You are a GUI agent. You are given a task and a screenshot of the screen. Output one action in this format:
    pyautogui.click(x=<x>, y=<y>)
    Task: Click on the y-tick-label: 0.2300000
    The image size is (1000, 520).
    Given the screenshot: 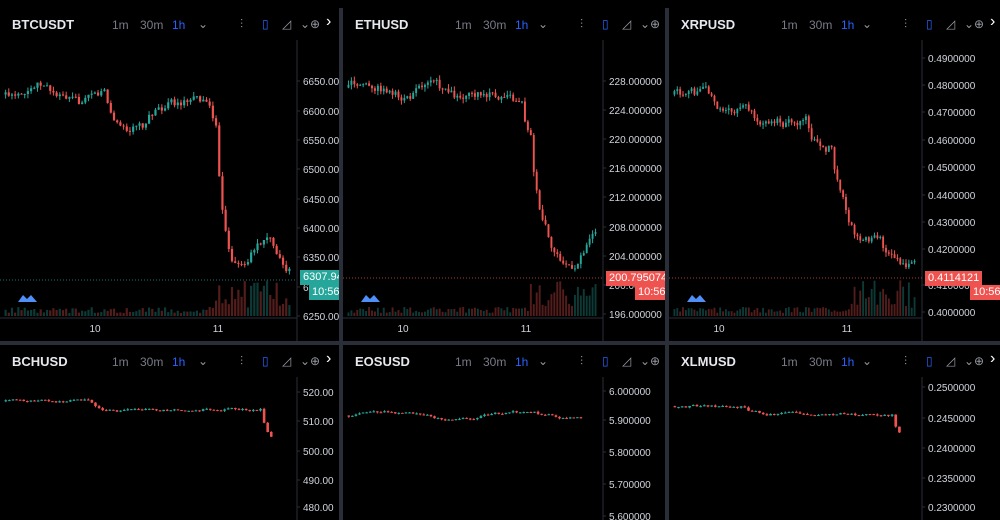 What is the action you would take?
    pyautogui.click(x=952, y=508)
    